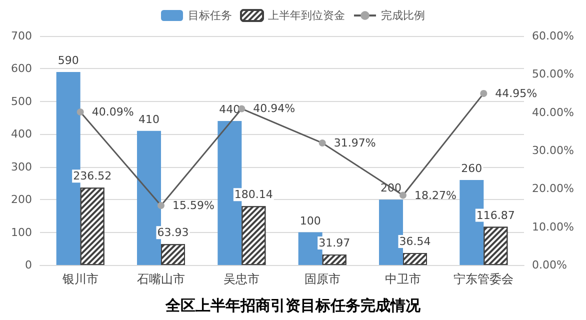  What do you see at coordinates (435, 195) in the screenshot?
I see `data-label: 18.27%` at bounding box center [435, 195].